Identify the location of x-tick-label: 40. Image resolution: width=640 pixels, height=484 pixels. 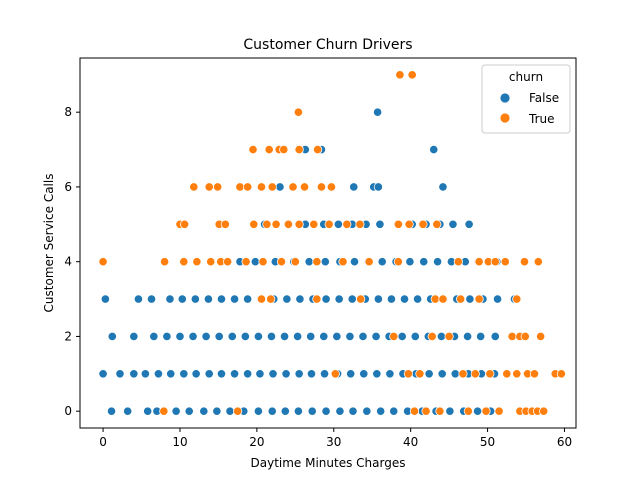
(410, 442).